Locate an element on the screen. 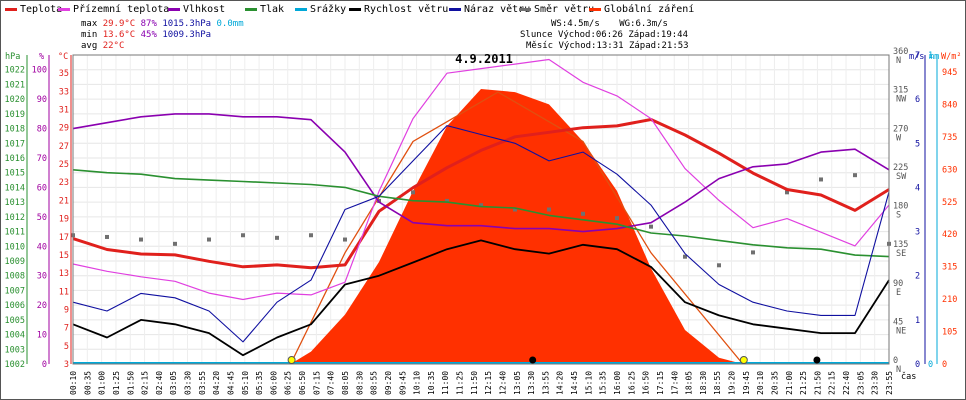  info-ws: WS:4.5m/s is located at coordinates (575, 24).